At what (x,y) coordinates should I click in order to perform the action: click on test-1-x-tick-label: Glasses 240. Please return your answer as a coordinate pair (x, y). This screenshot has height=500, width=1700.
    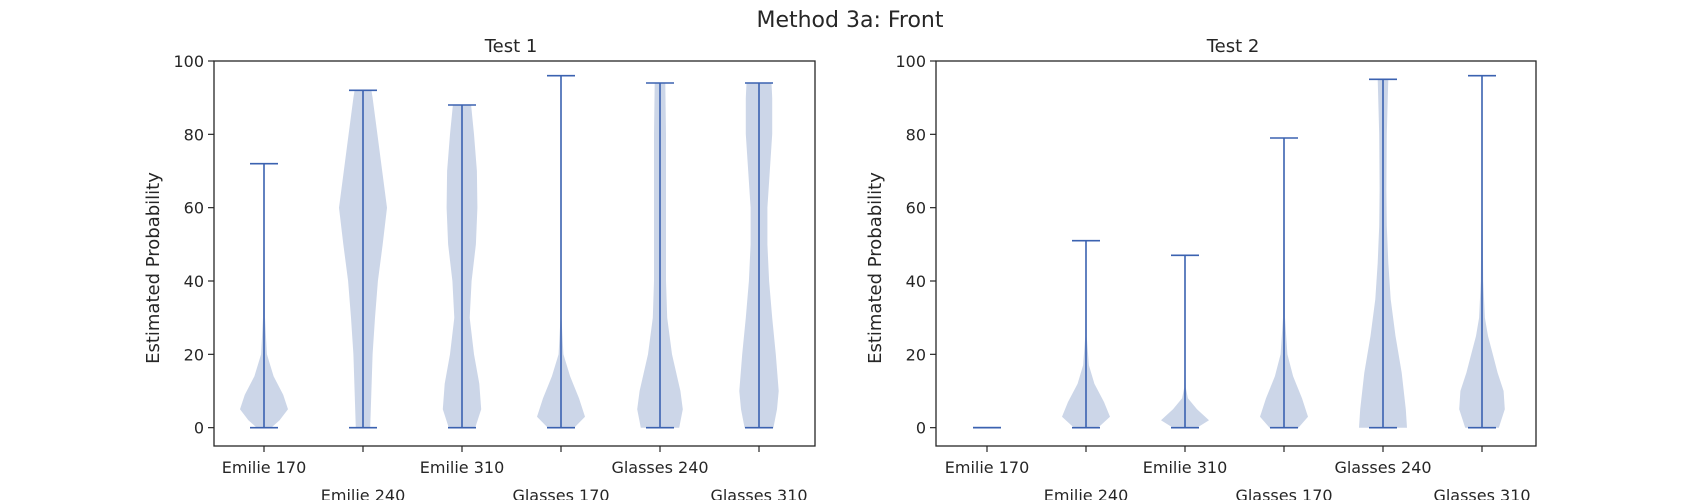
    Looking at the image, I should click on (659, 467).